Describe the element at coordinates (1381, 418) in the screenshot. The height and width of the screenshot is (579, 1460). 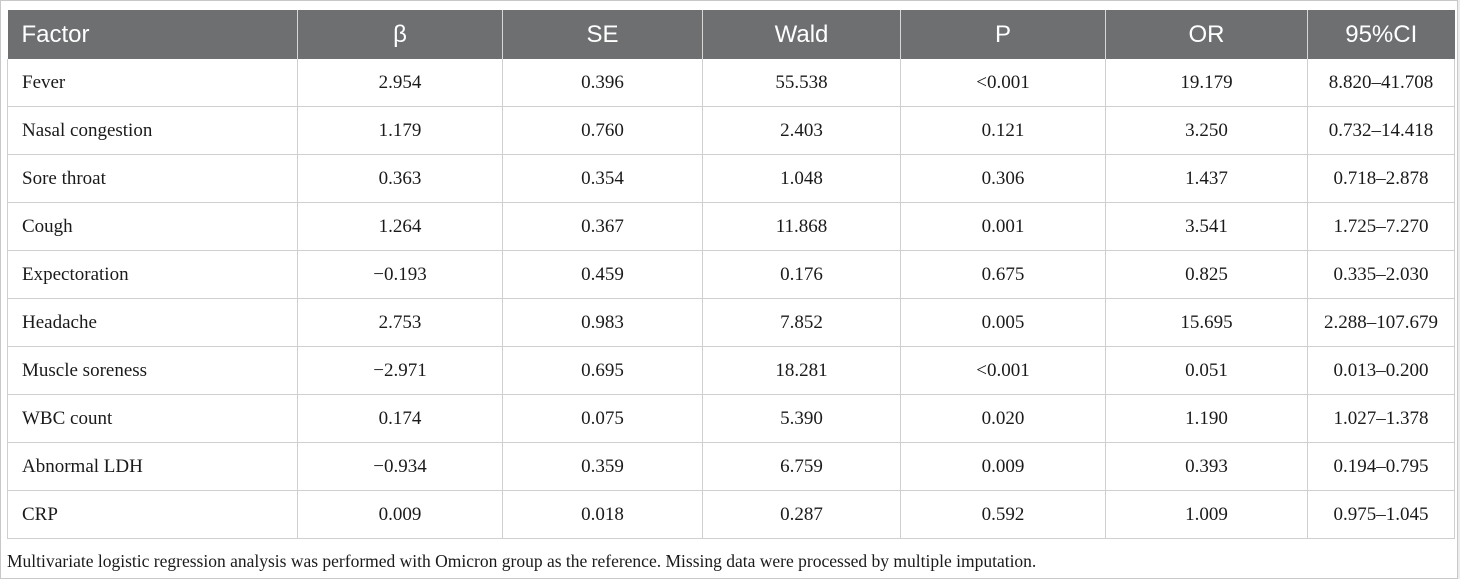
I see `cell-ci: 1.027–1.378` at that location.